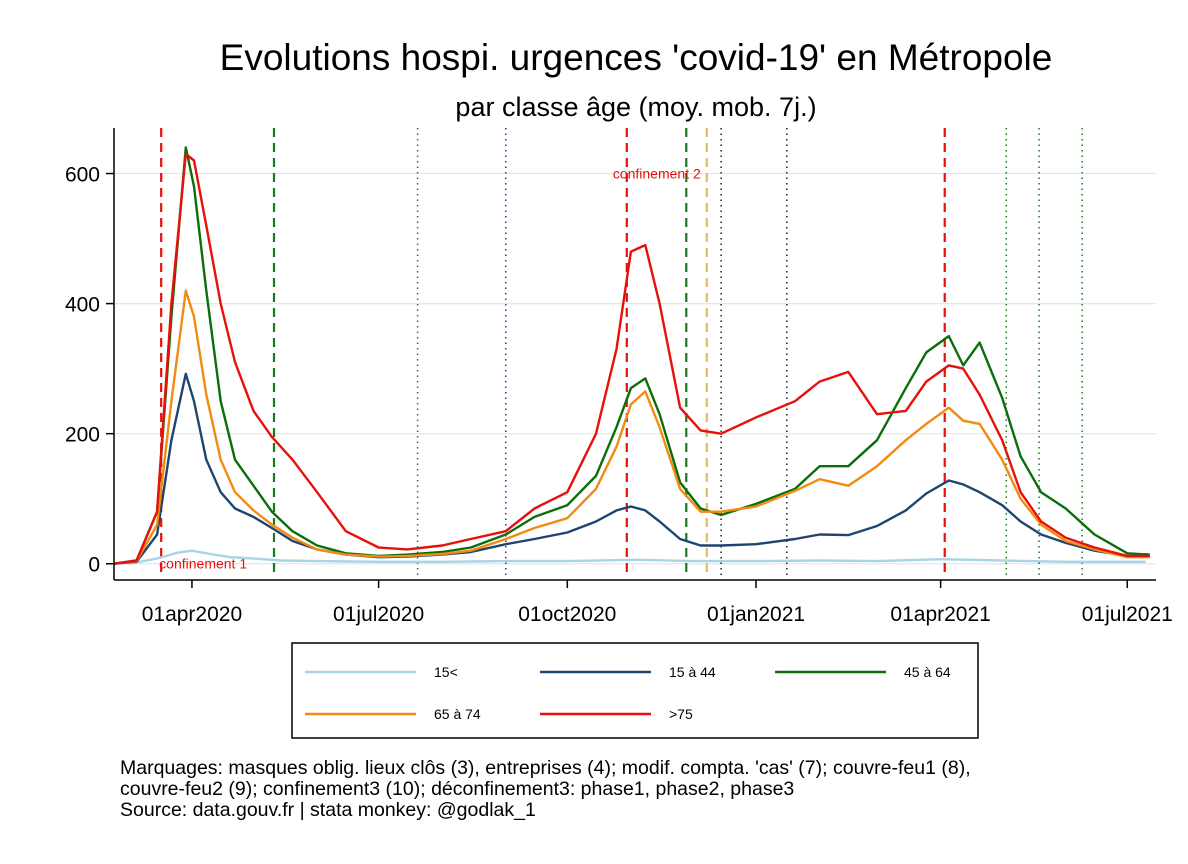 The height and width of the screenshot is (864, 1188). I want to click on legend-label-1: 15 à 44, so click(692, 672).